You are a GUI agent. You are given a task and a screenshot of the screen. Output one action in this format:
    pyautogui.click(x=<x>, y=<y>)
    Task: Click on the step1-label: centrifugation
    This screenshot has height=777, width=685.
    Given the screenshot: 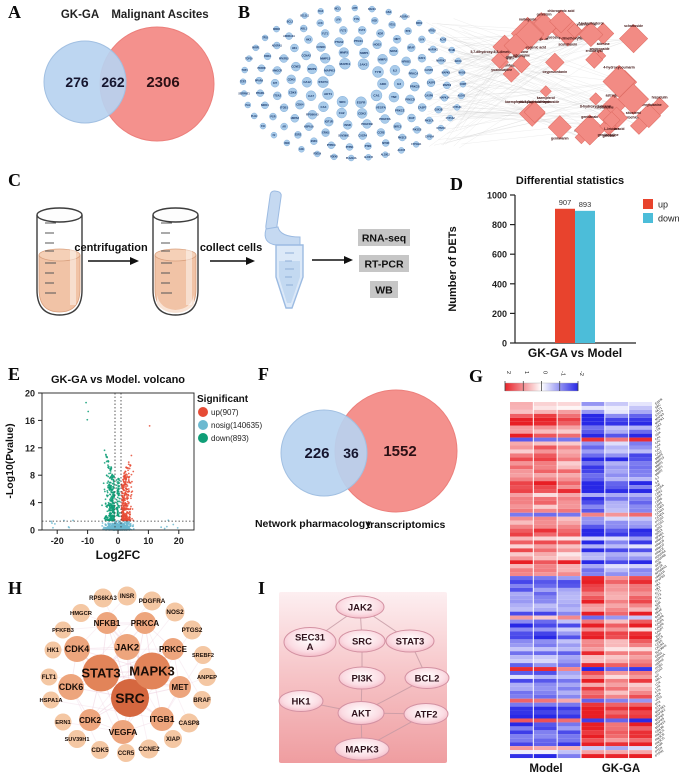 What is the action you would take?
    pyautogui.click(x=111, y=248)
    